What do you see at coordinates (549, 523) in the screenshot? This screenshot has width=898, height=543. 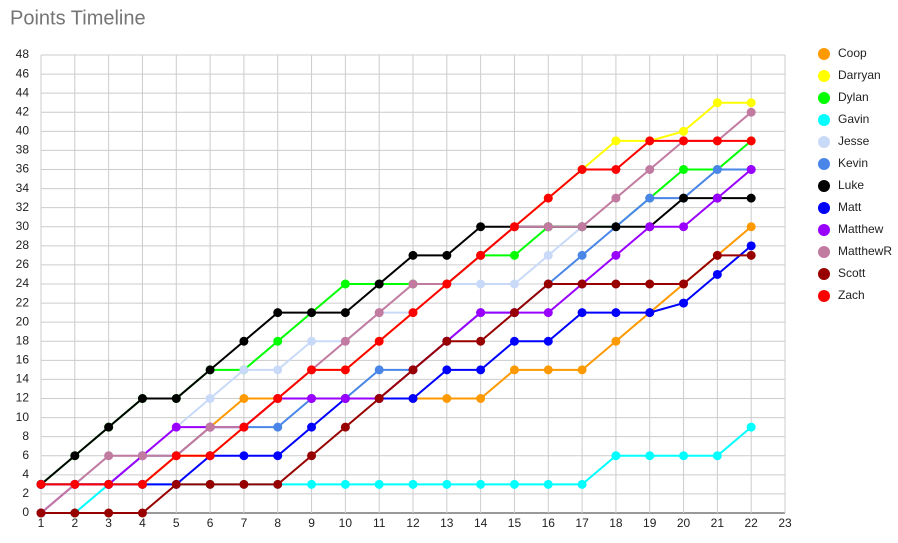 I see `x-tick-label: 16` at bounding box center [549, 523].